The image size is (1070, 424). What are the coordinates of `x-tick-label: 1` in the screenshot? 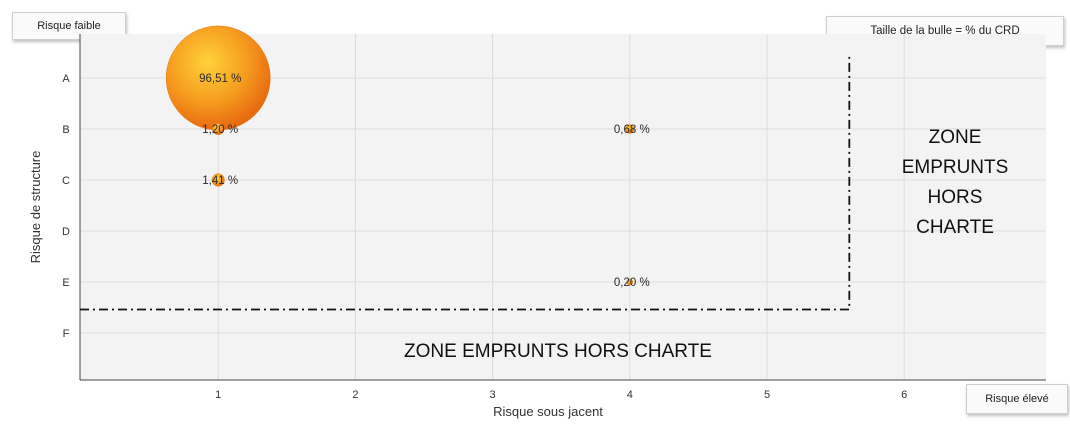 It's located at (218, 395).